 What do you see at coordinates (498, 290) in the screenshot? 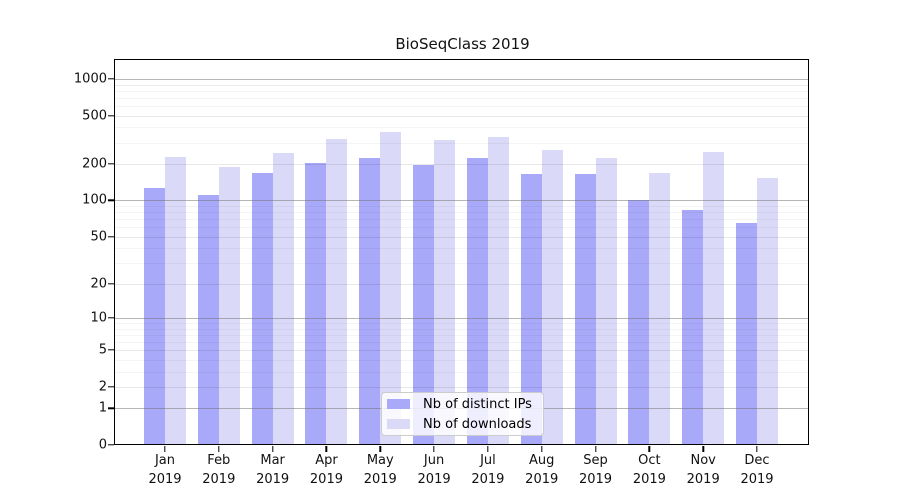
I see `bar-downloads-jul` at bounding box center [498, 290].